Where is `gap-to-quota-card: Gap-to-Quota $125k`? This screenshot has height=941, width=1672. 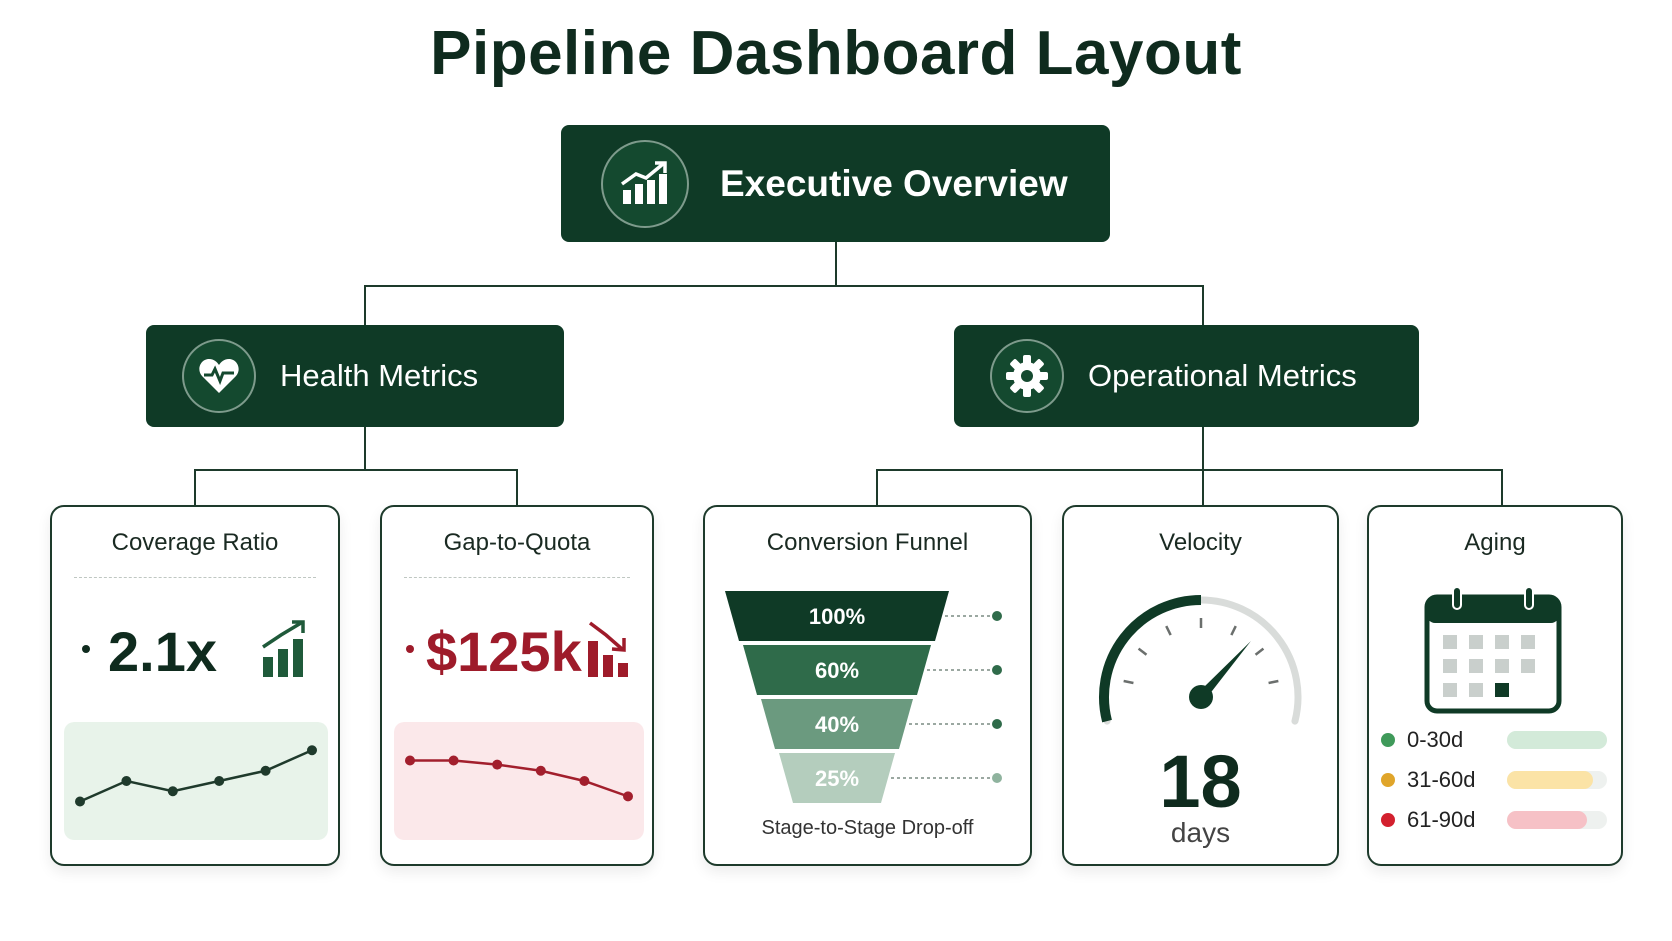
gap-to-quota-card: Gap-to-Quota $125k is located at coordinates (517, 685).